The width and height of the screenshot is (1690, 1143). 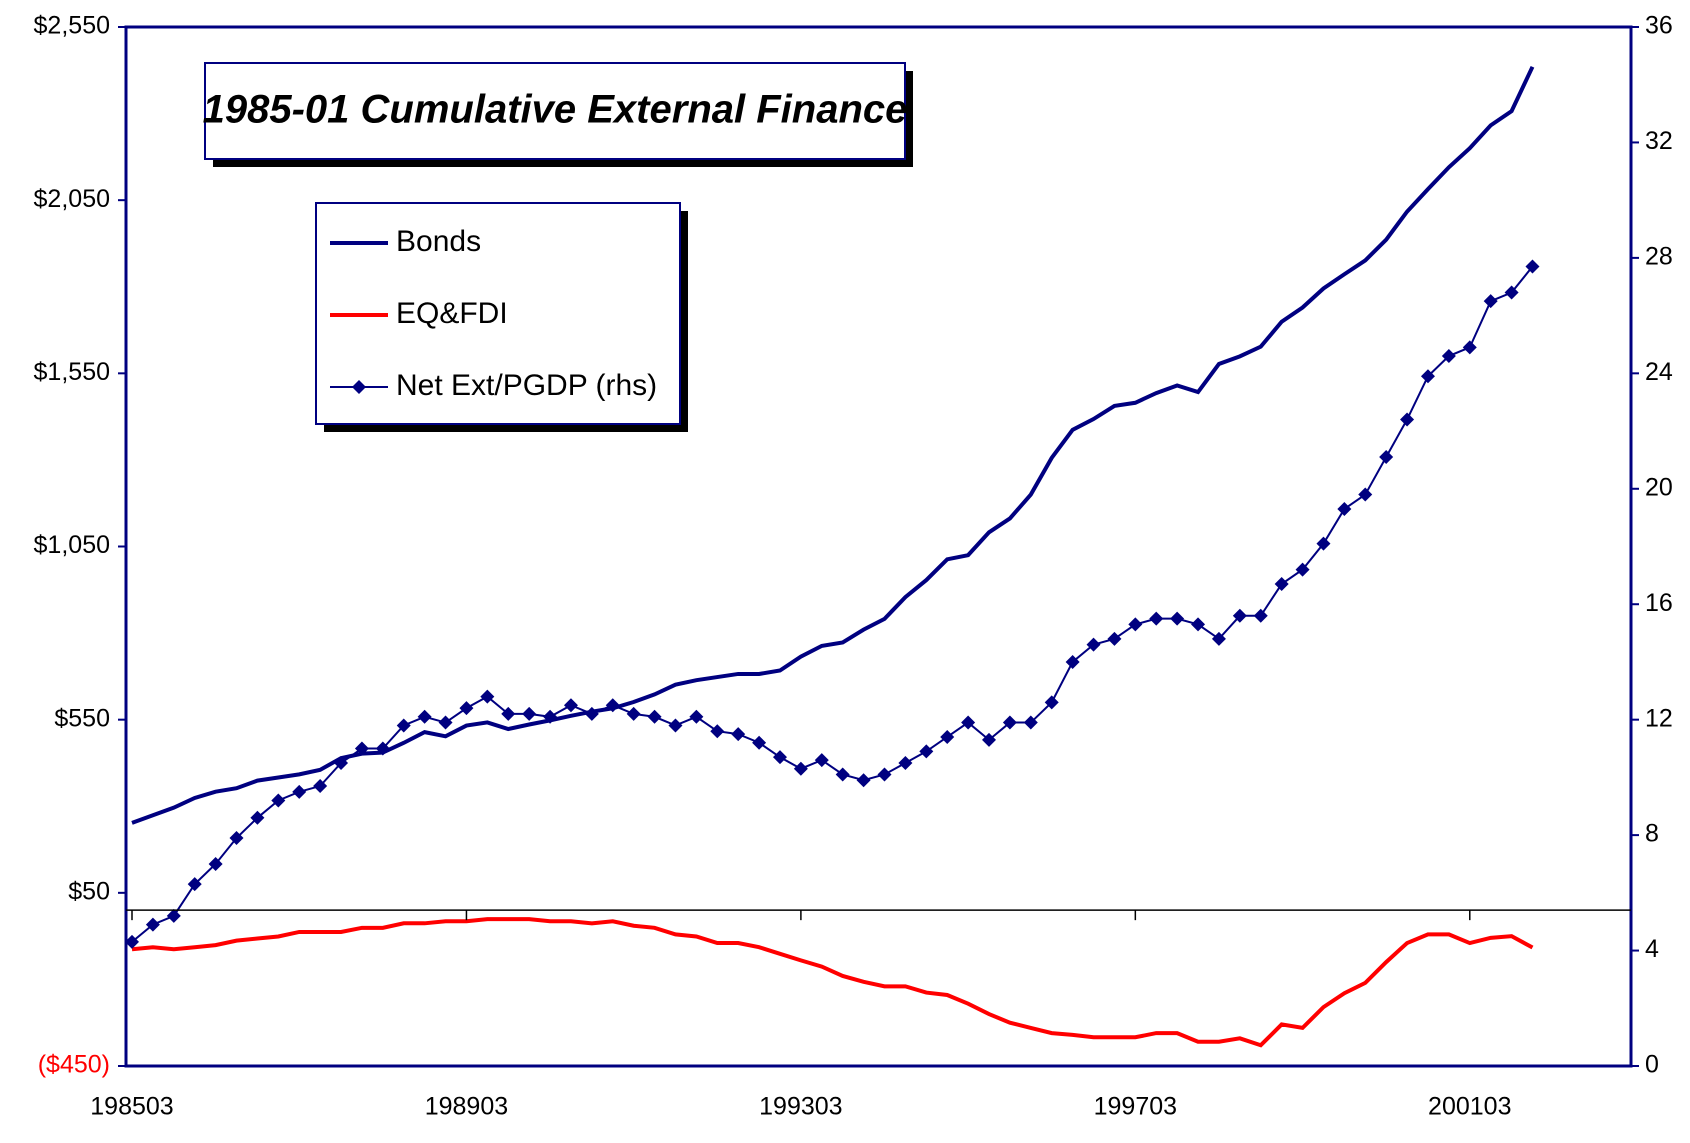 What do you see at coordinates (1135, 1107) in the screenshot?
I see `x-tick-label: 199703` at bounding box center [1135, 1107].